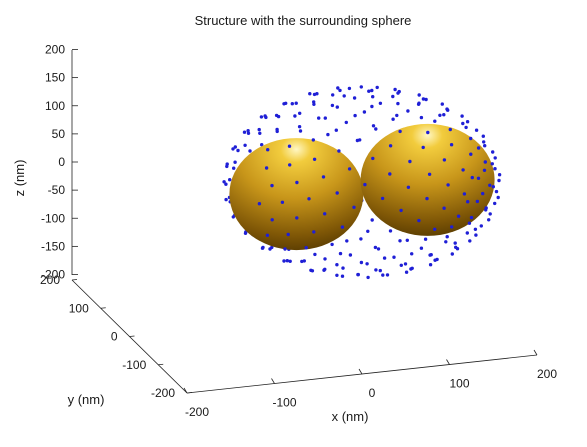 This screenshot has height=447, width=587. I want to click on z-tick-label: 150, so click(55, 78).